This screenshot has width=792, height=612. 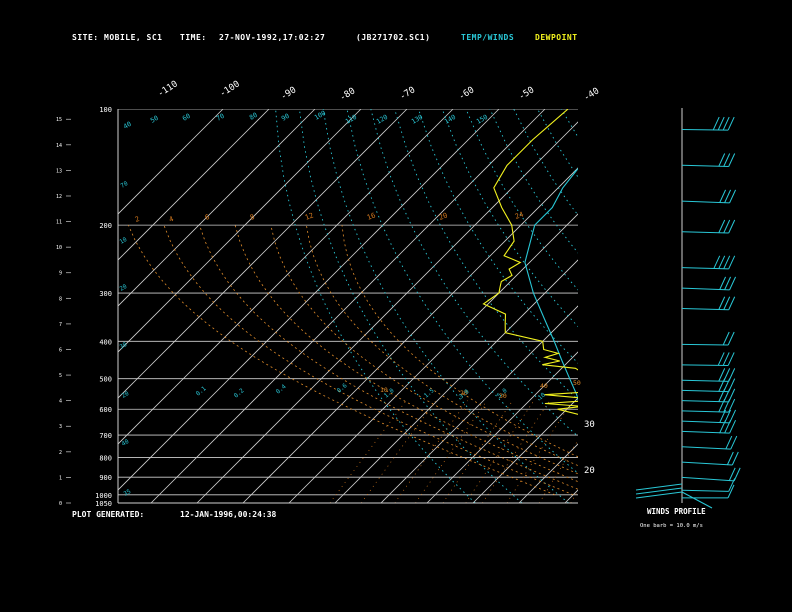 I want to click on saturation-label: 1.5, so click(x=429, y=393).